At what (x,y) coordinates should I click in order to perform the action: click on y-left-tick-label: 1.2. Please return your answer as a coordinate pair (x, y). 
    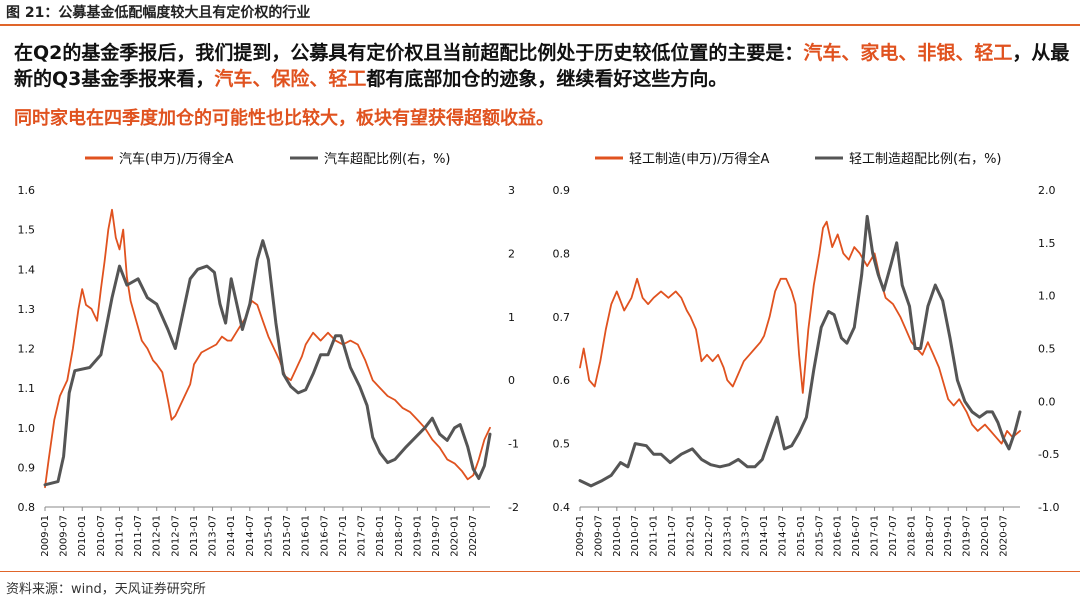
    Looking at the image, I should click on (27, 349).